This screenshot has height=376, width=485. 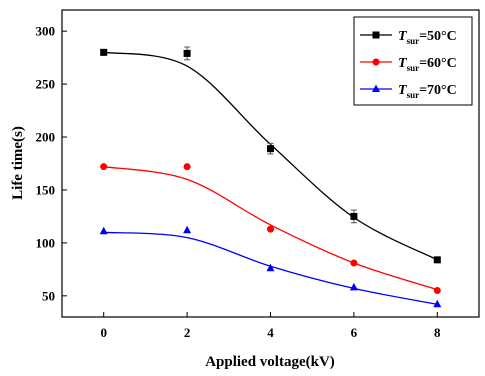 What do you see at coordinates (438, 90) in the screenshot?
I see `legend-label-value: =70°C` at bounding box center [438, 90].